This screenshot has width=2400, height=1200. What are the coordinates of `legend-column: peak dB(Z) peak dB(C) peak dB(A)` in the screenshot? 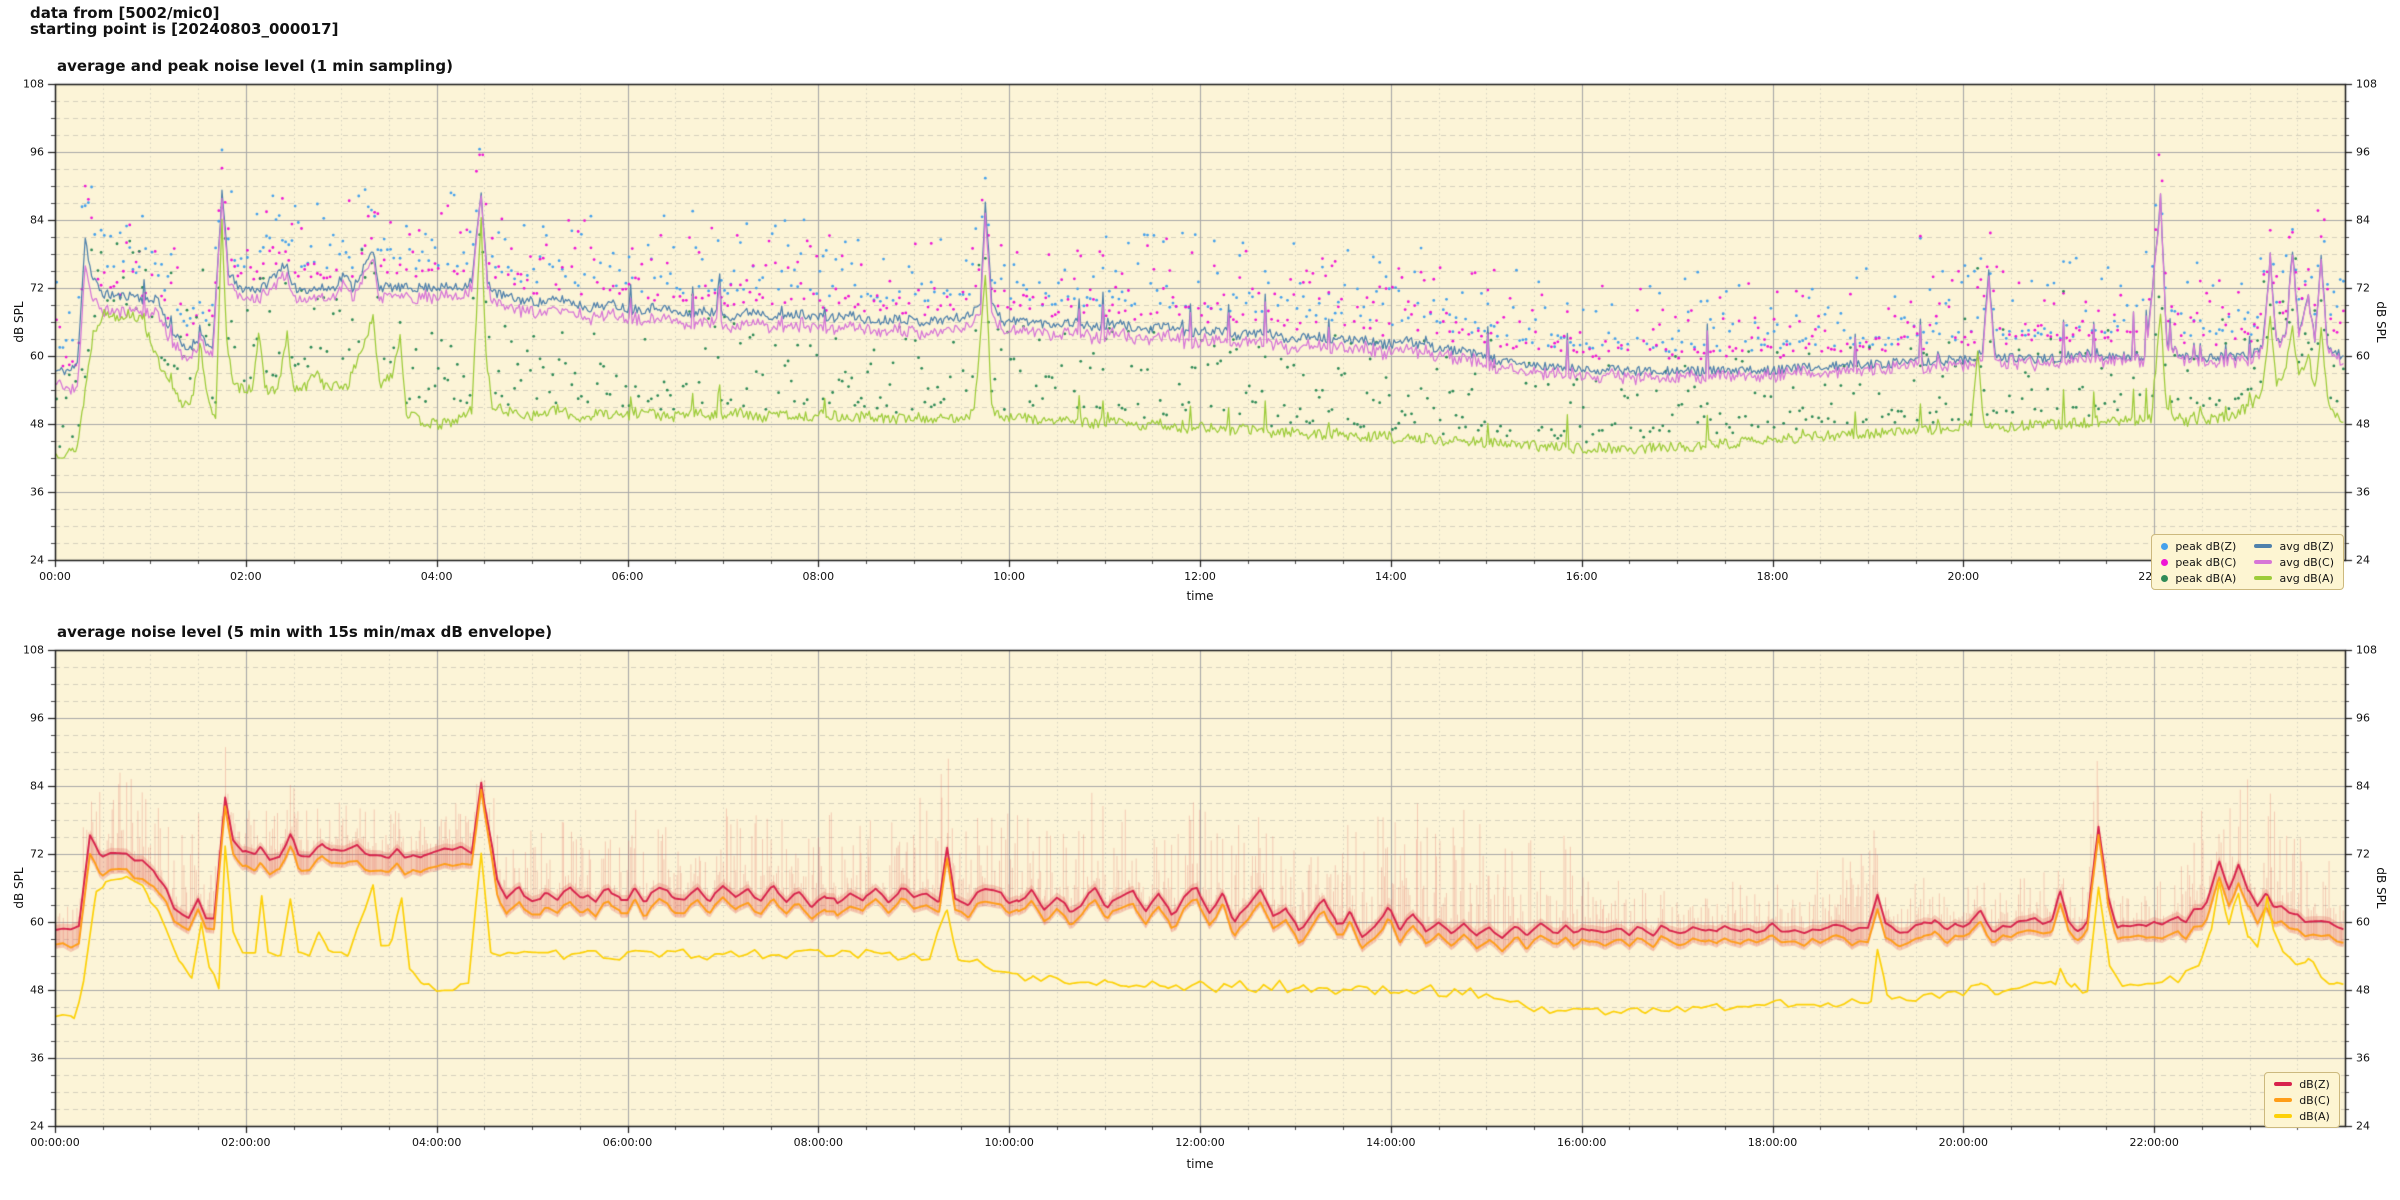 It's located at (2198, 562).